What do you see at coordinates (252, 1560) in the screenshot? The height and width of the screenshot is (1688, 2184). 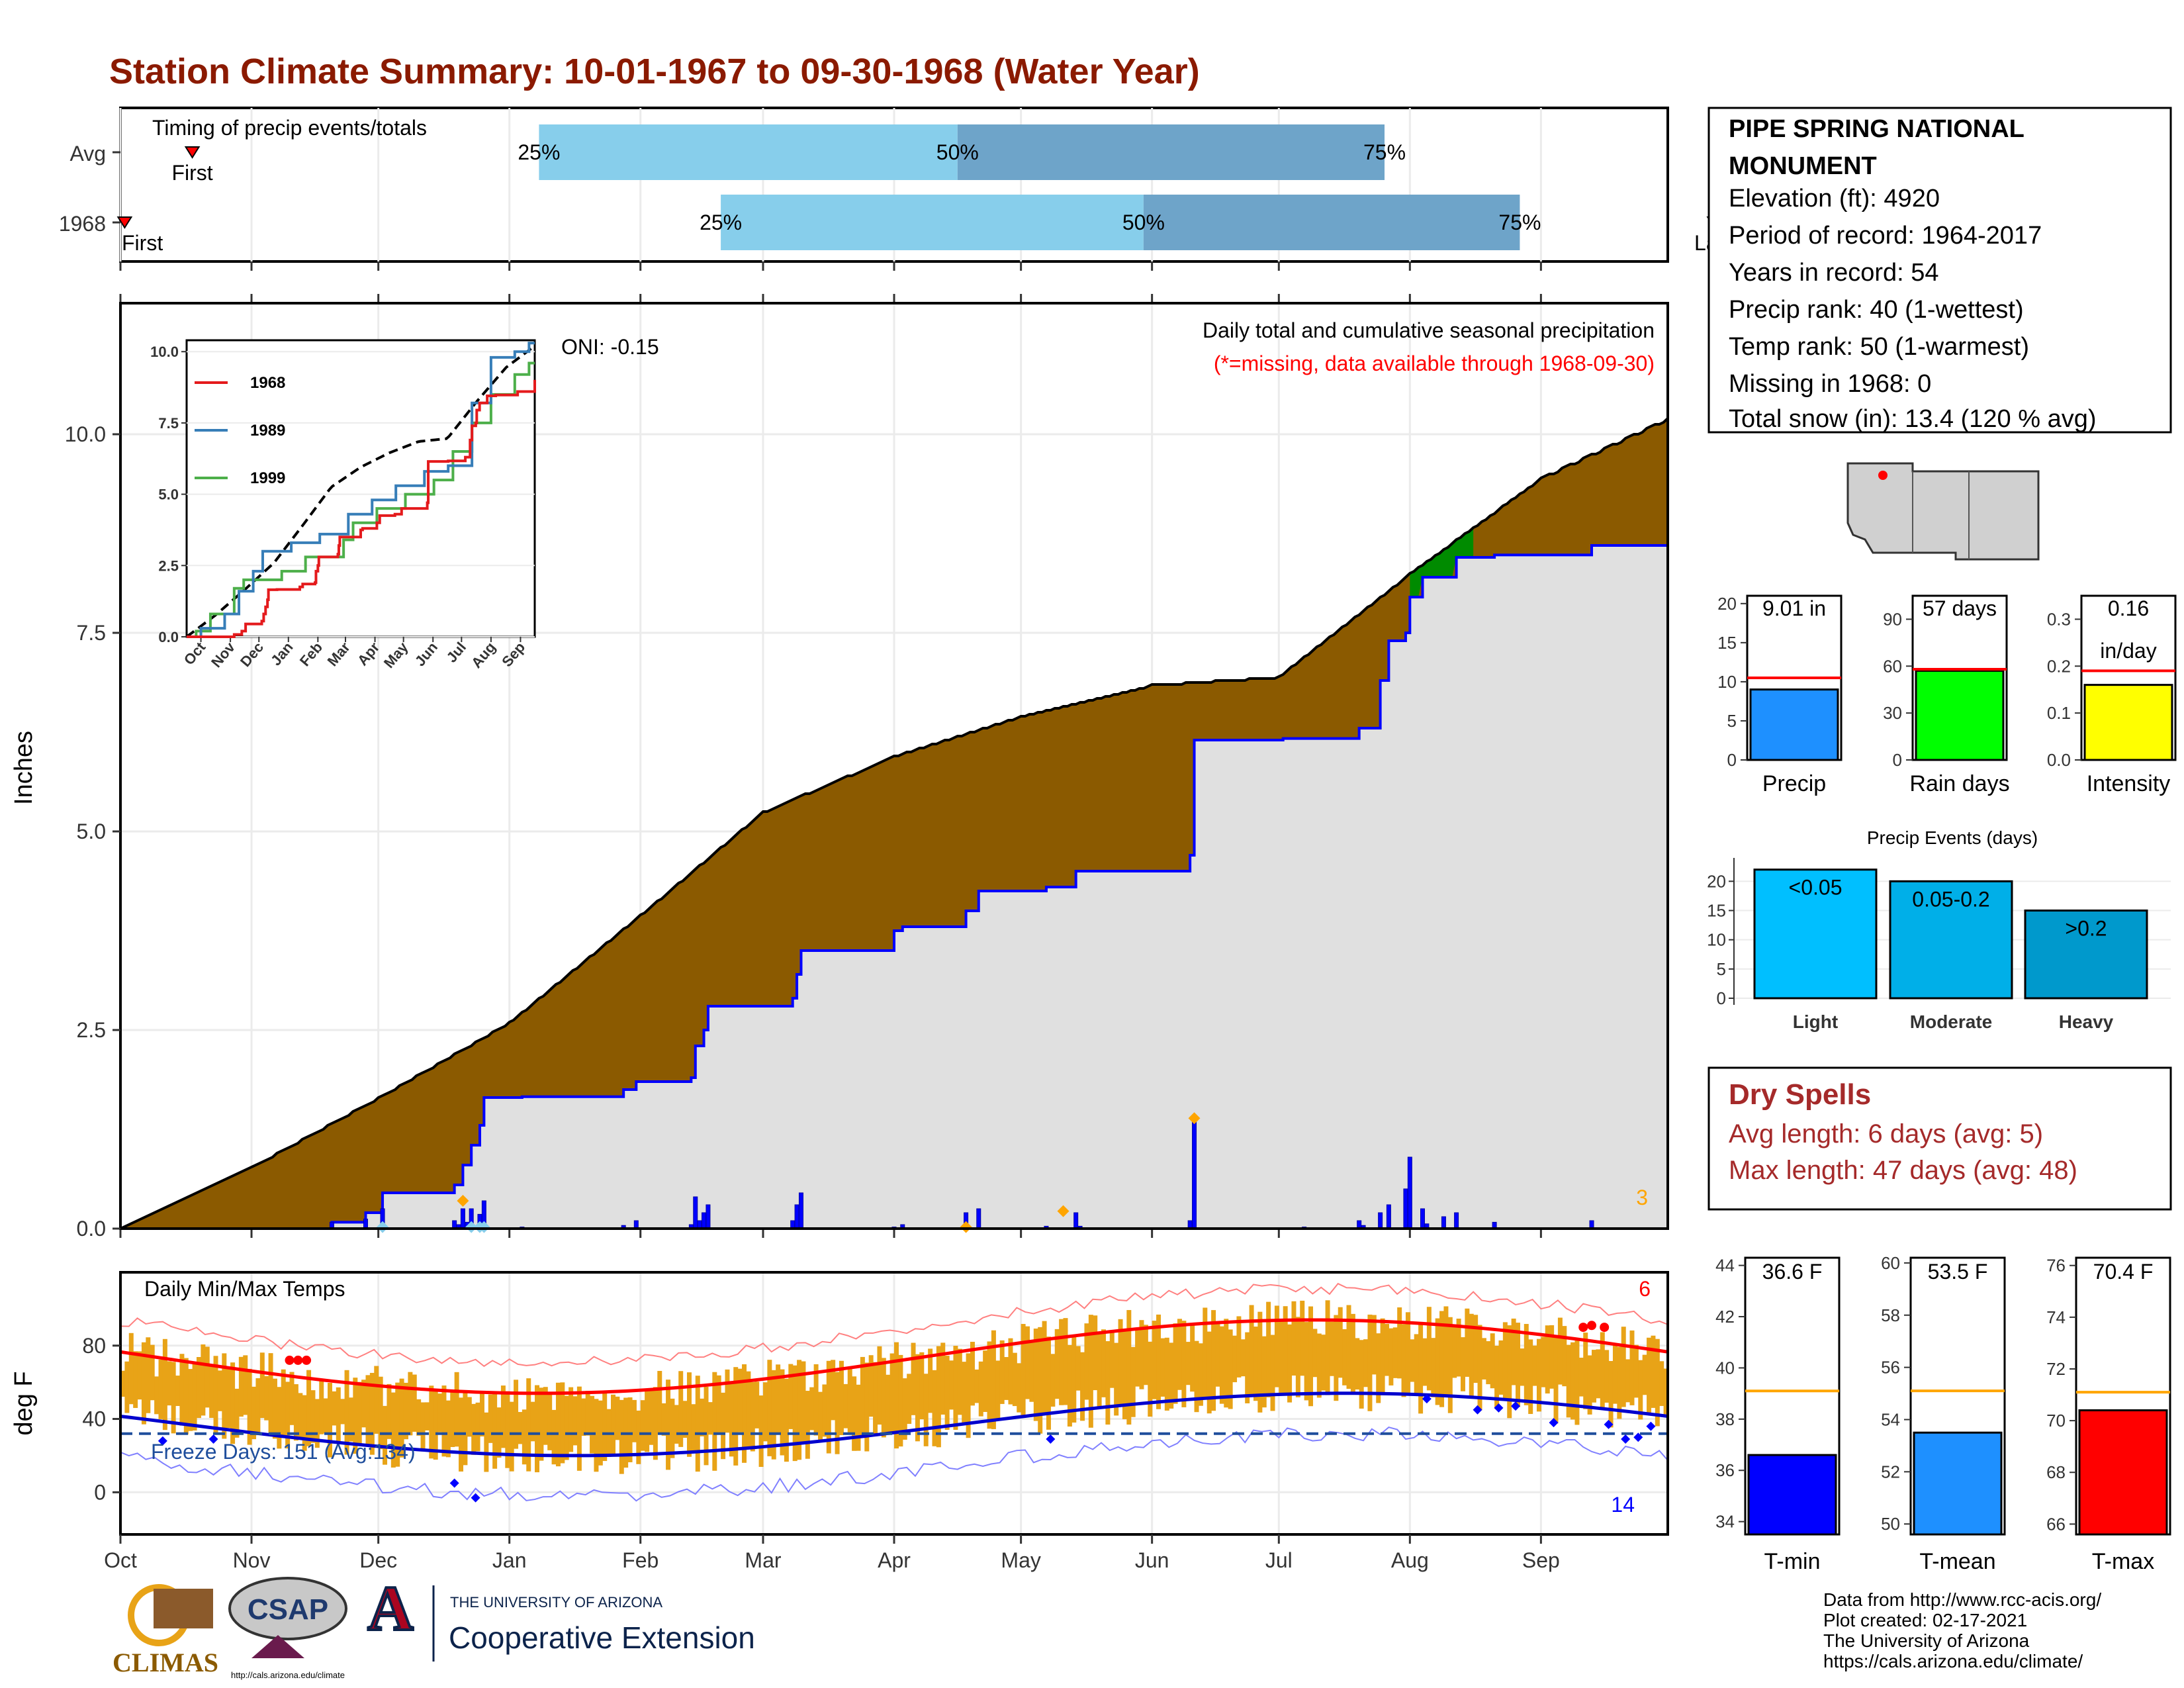 I see `temps-x-tick-label: Nov` at bounding box center [252, 1560].